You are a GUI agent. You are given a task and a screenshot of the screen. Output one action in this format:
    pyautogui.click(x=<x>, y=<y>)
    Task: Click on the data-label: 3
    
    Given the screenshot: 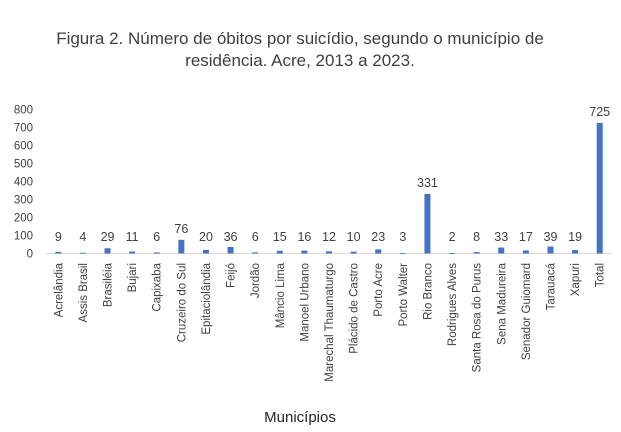 What is the action you would take?
    pyautogui.click(x=402, y=237)
    